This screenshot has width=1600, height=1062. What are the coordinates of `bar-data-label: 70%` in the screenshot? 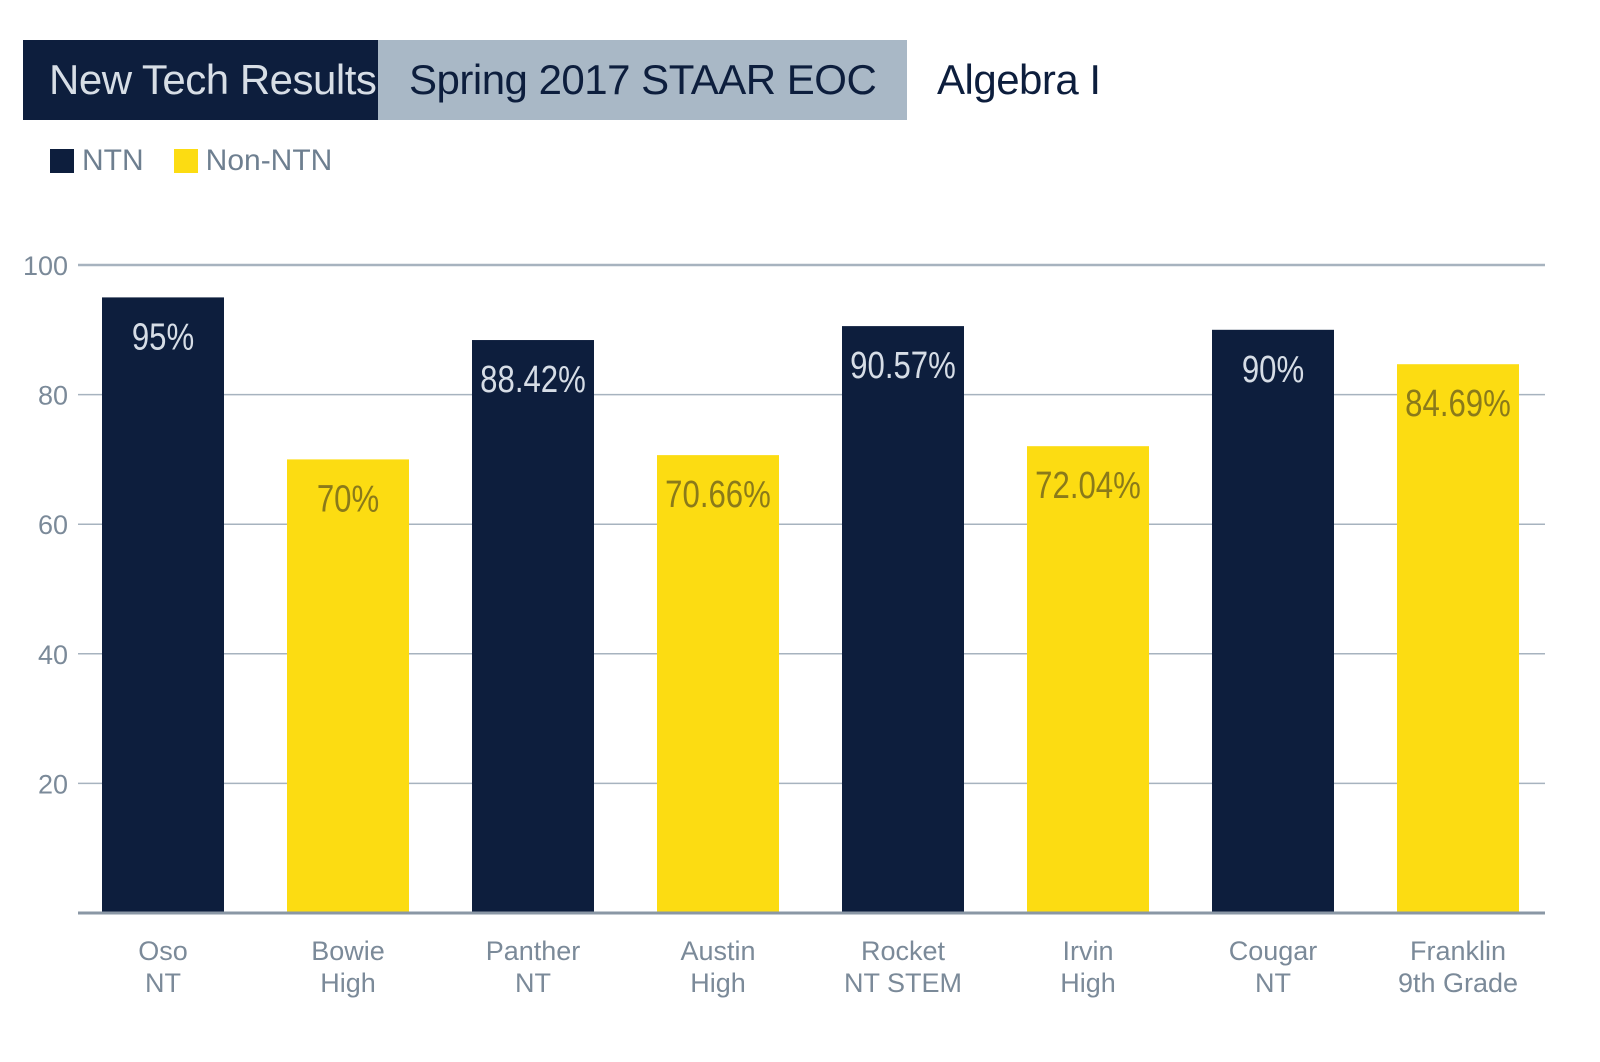 It's located at (348, 500).